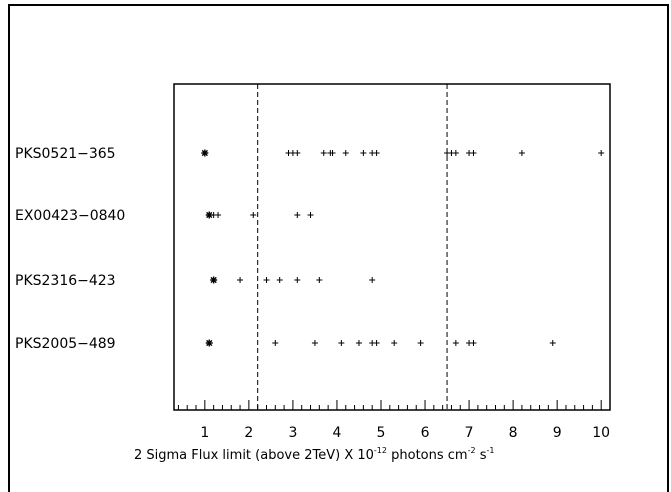 This screenshot has width=671, height=492. Describe the element at coordinates (405, 433) in the screenshot. I see `x-axis-tick-labels: 1 2 3 4 5 6 7 8 9 10` at that location.